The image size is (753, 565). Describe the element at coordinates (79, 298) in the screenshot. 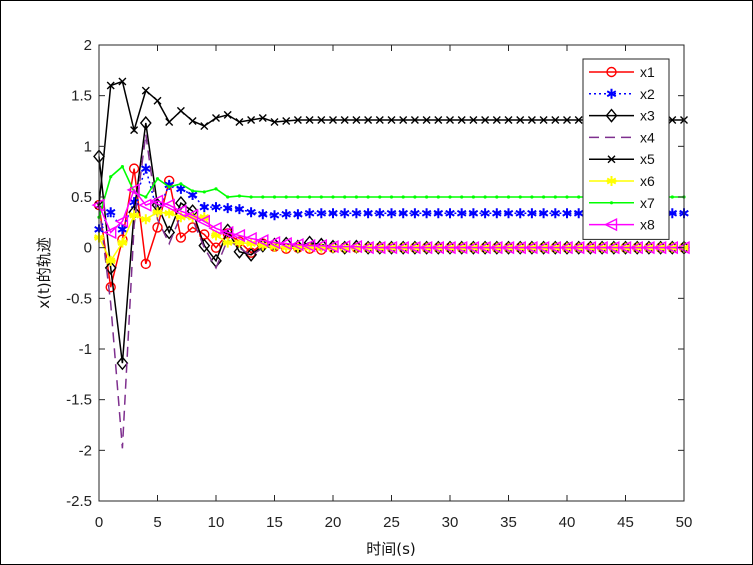

I see `y-tick-label: -0.5` at that location.